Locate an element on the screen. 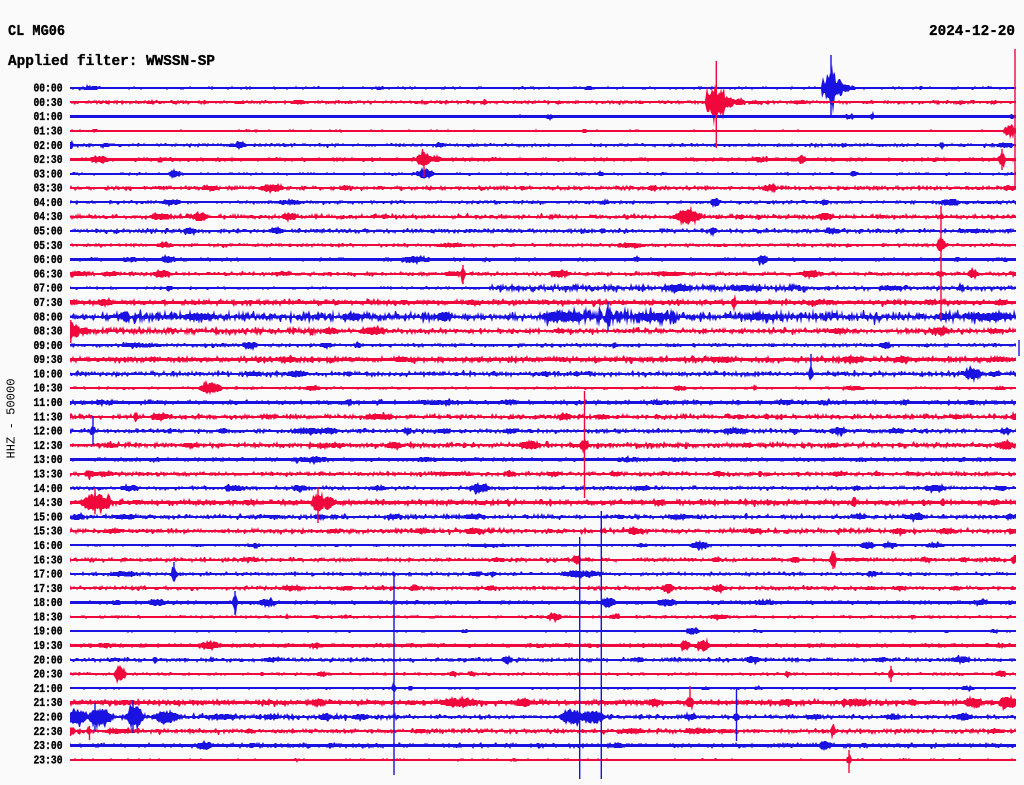  svg-text: 19:00 is located at coordinates (48, 632).